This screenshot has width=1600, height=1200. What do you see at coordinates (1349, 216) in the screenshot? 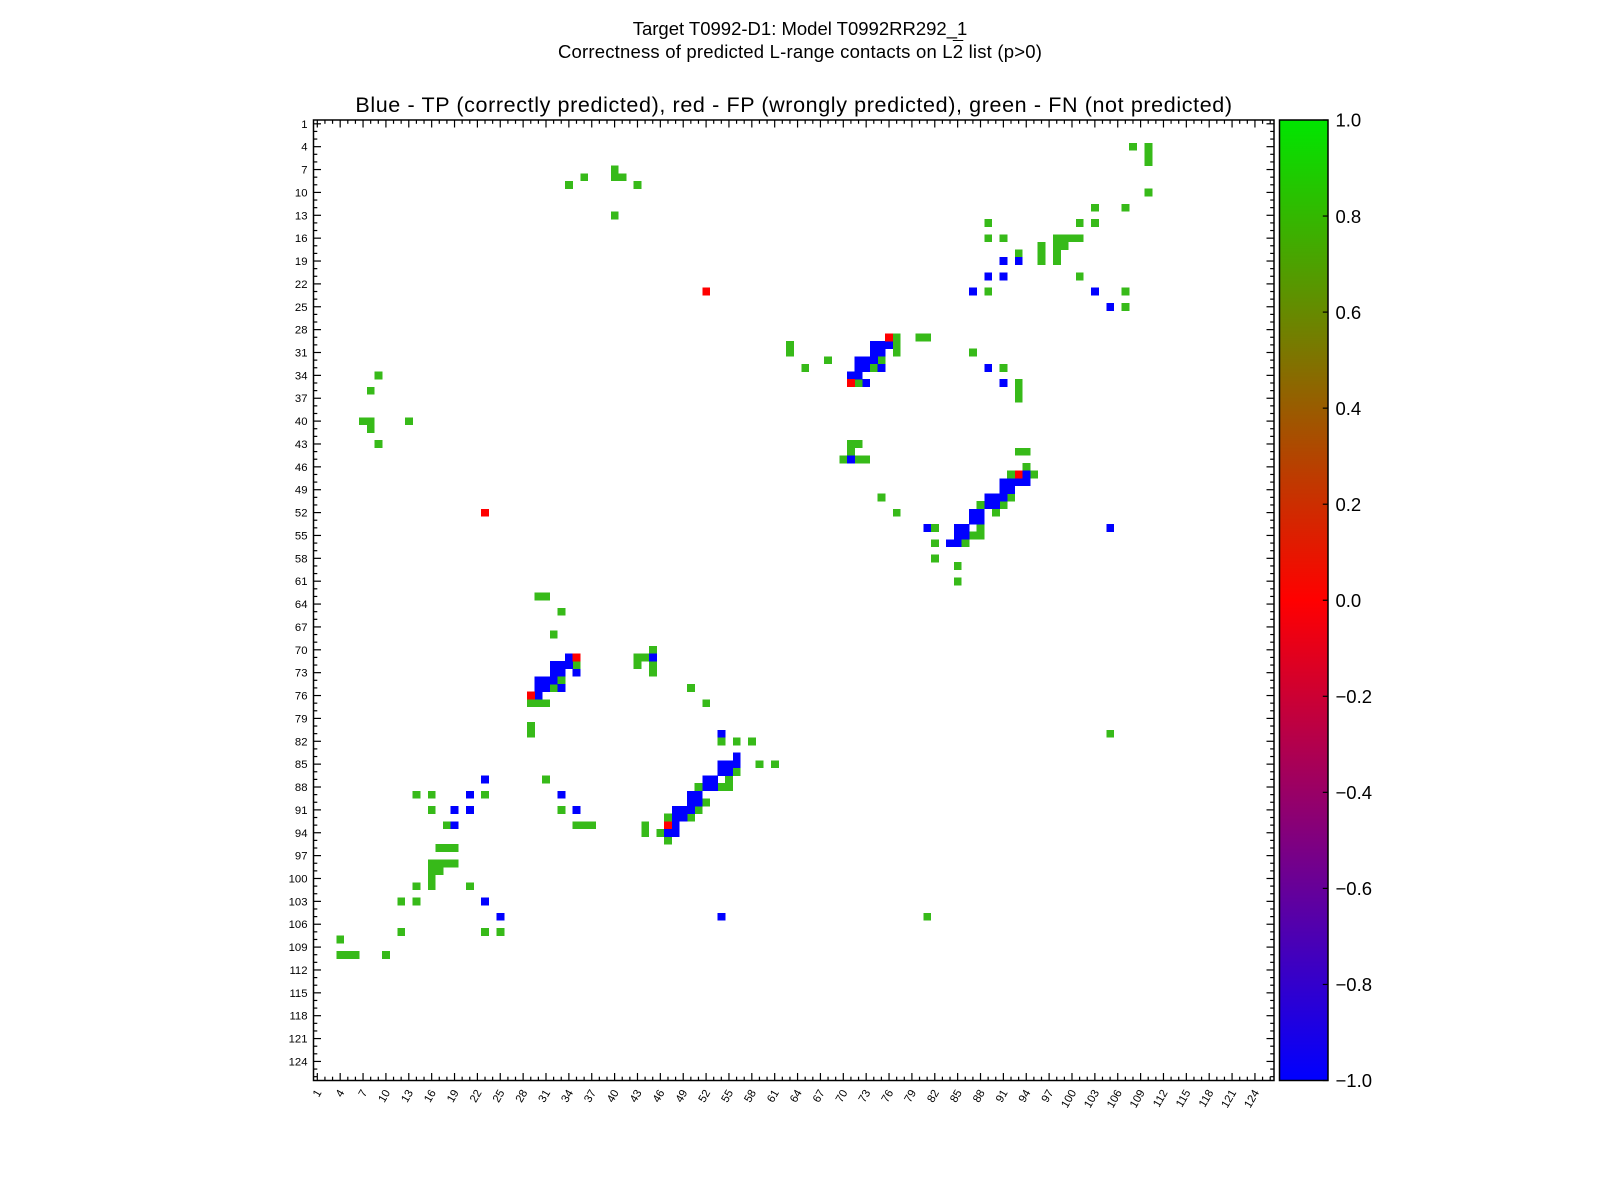
I see `svg-text: 0.8` at bounding box center [1349, 216].